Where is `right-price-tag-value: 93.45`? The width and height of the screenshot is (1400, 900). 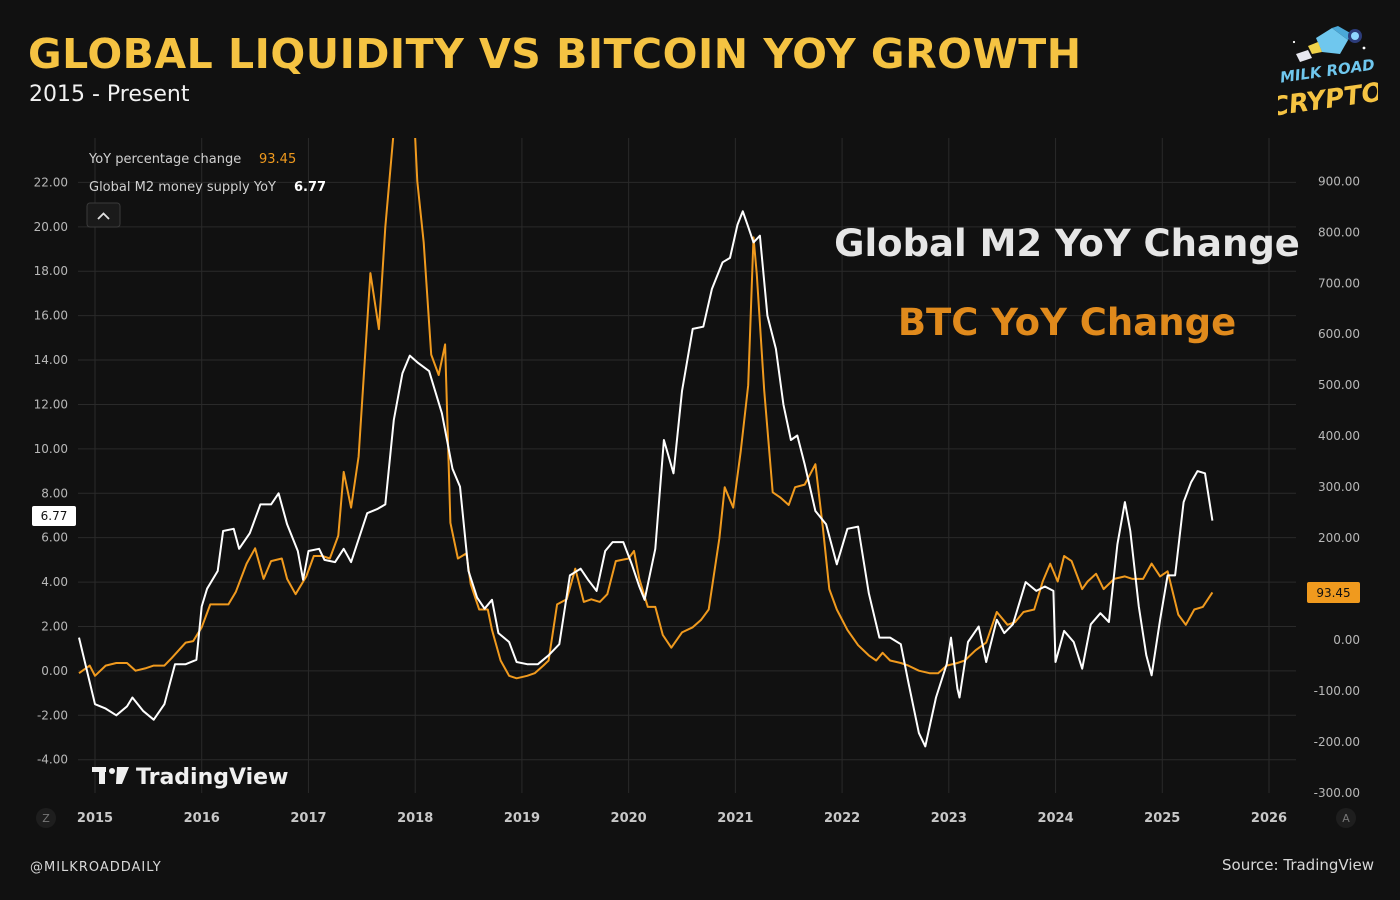 right-price-tag-value: 93.45 is located at coordinates (1333, 593).